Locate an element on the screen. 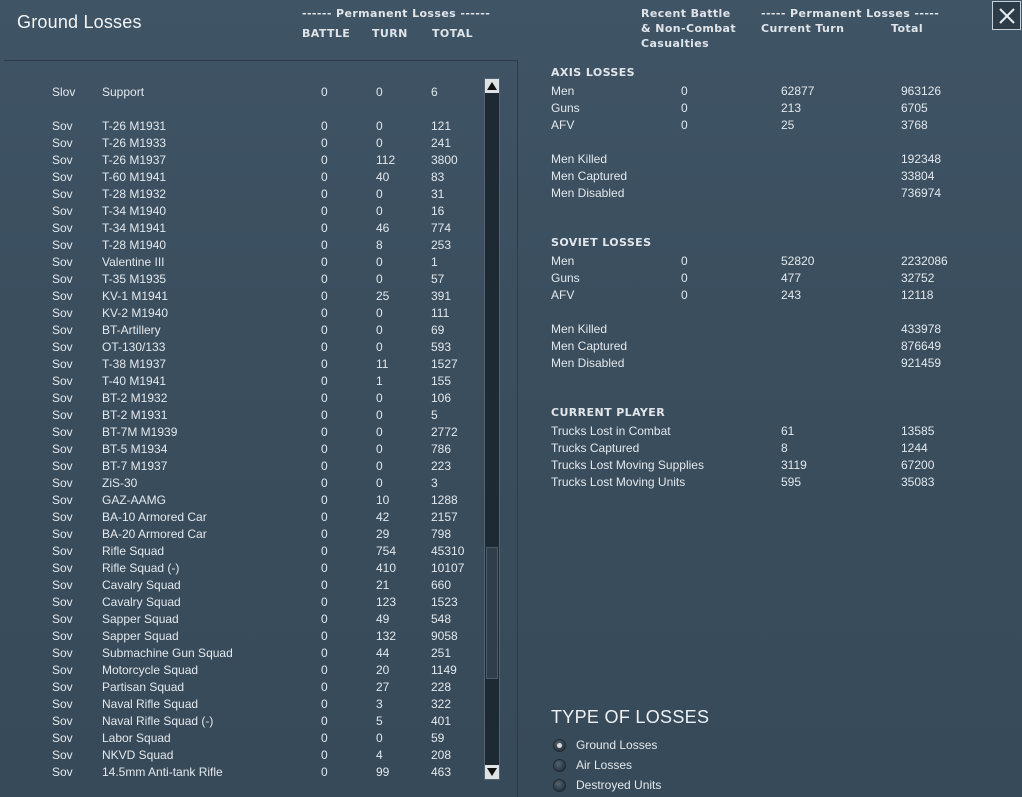 This screenshot has width=1022, height=797. table-row: Sov 14.5mm Anti-tank Rifle 0 99 463 is located at coordinates (244, 772).